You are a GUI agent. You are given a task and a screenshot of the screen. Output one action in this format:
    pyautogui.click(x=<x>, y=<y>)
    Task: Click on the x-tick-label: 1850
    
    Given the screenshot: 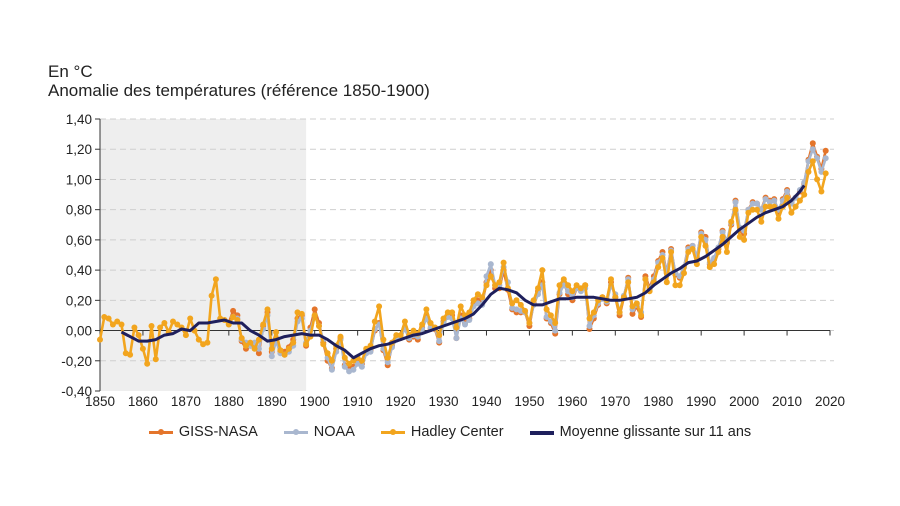 What is the action you would take?
    pyautogui.click(x=100, y=401)
    